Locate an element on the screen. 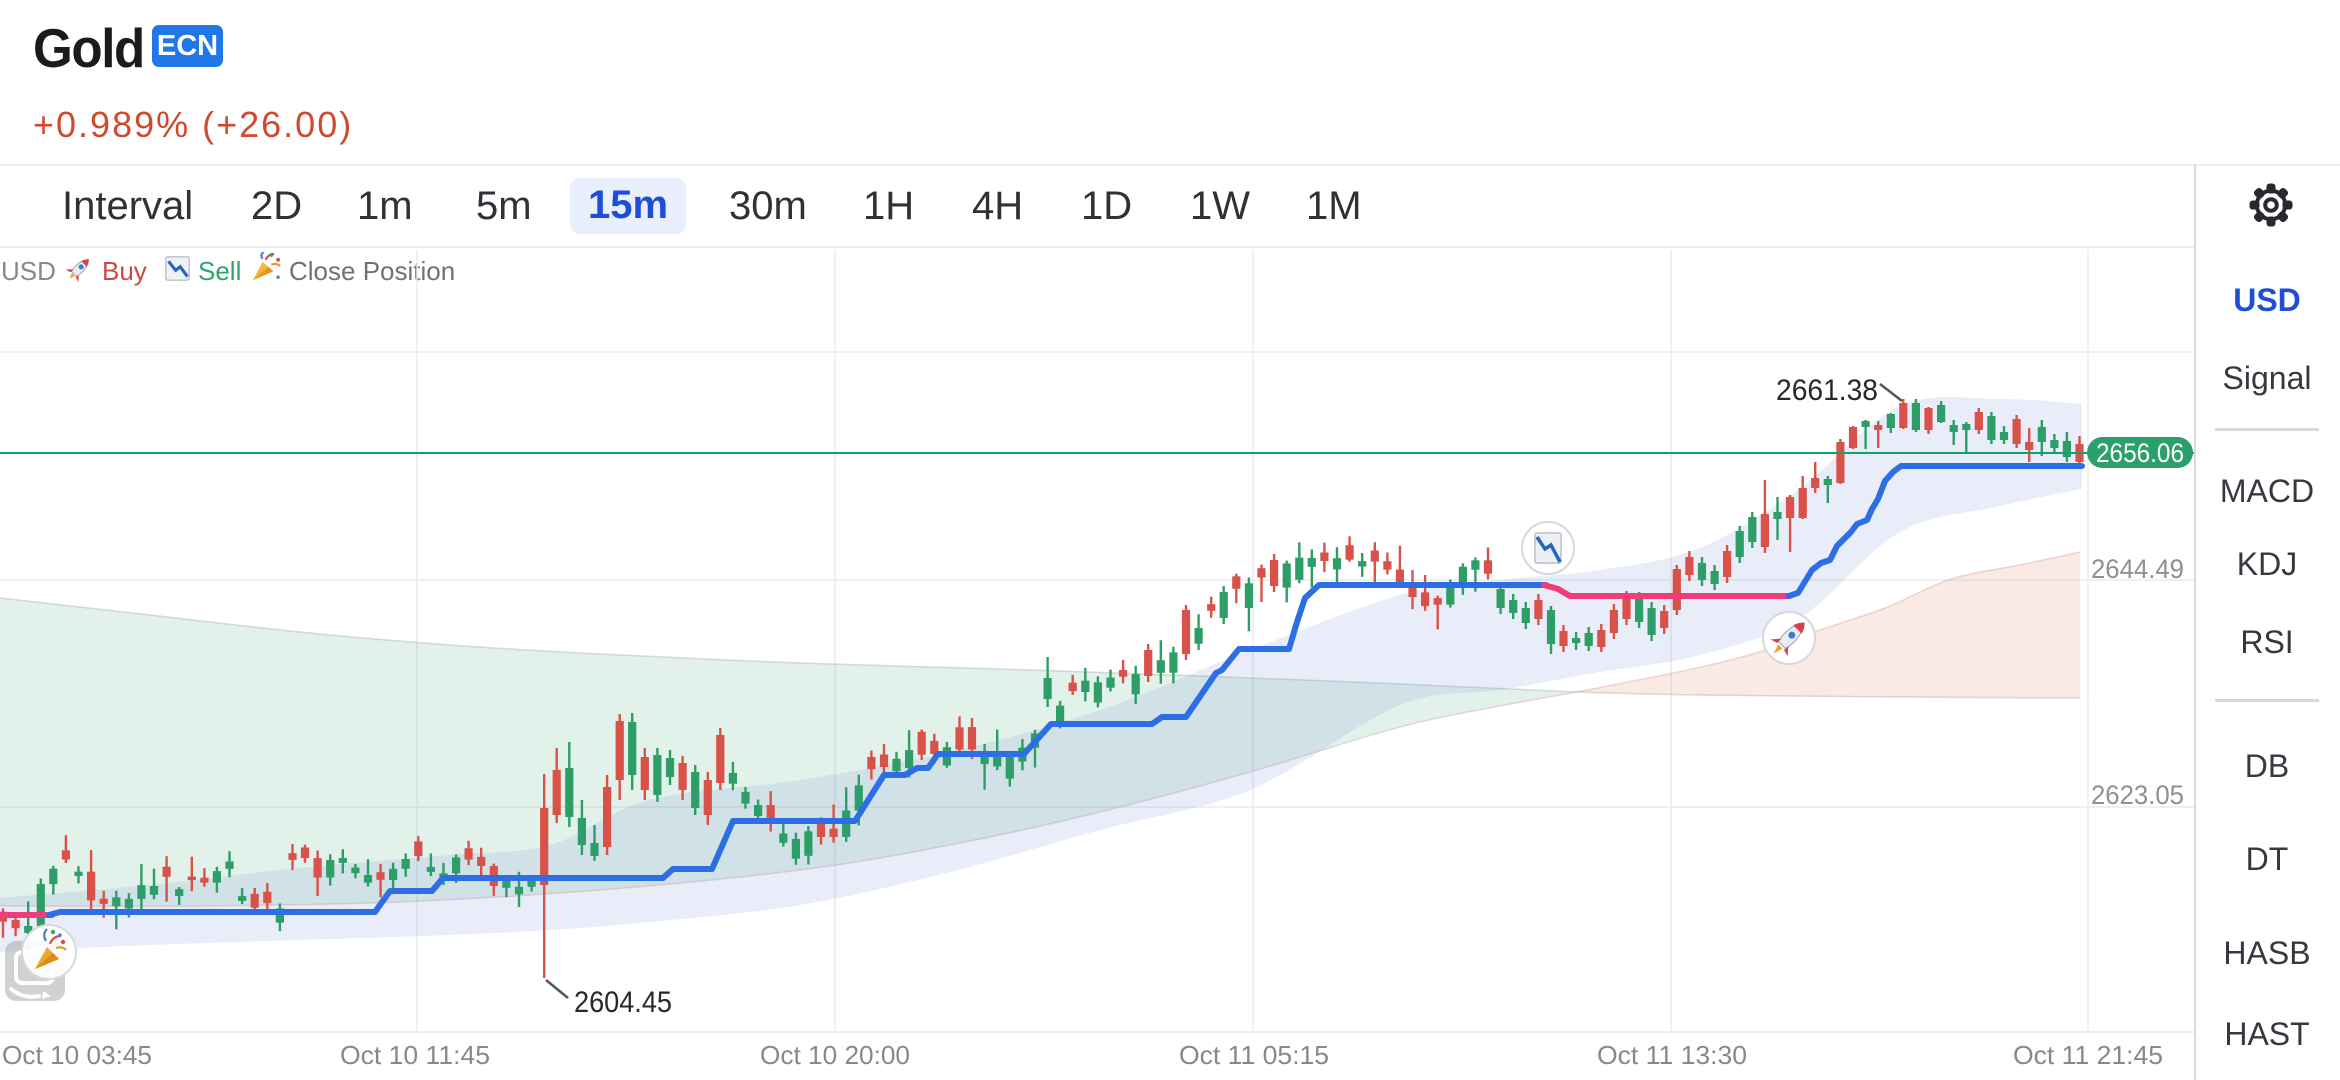 This screenshot has width=2340, height=1080. svg-text: Oct 10 11:45 is located at coordinates (415, 1055).